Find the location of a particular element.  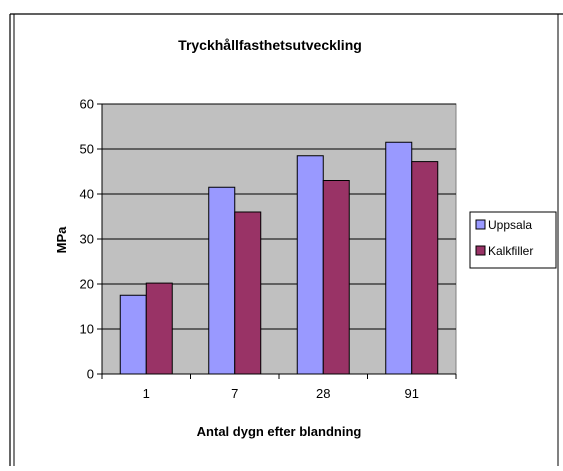

x-tick-label: 7 is located at coordinates (234, 393).